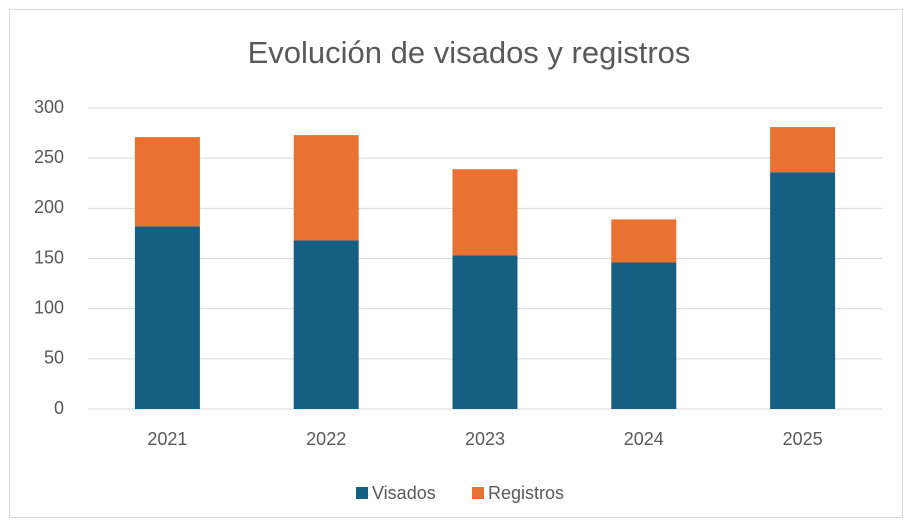  I want to click on x-tick-label: 2023, so click(485, 439).